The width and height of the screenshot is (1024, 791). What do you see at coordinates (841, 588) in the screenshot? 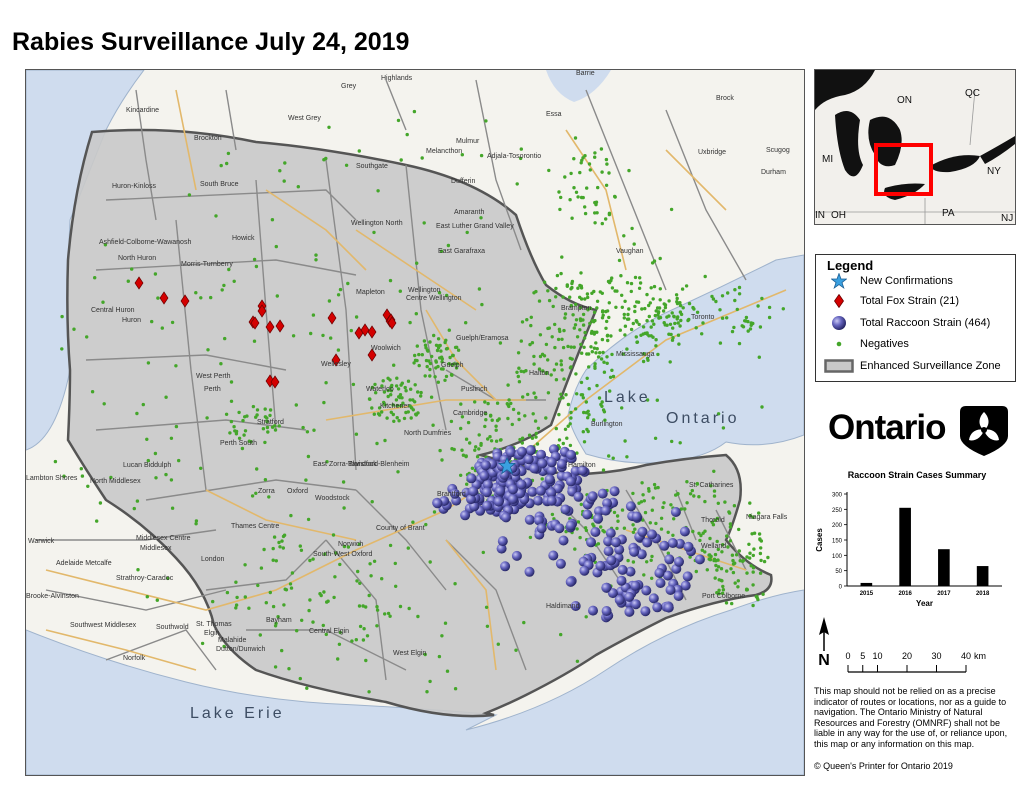
I see `y-tick-label: 0` at bounding box center [841, 588].